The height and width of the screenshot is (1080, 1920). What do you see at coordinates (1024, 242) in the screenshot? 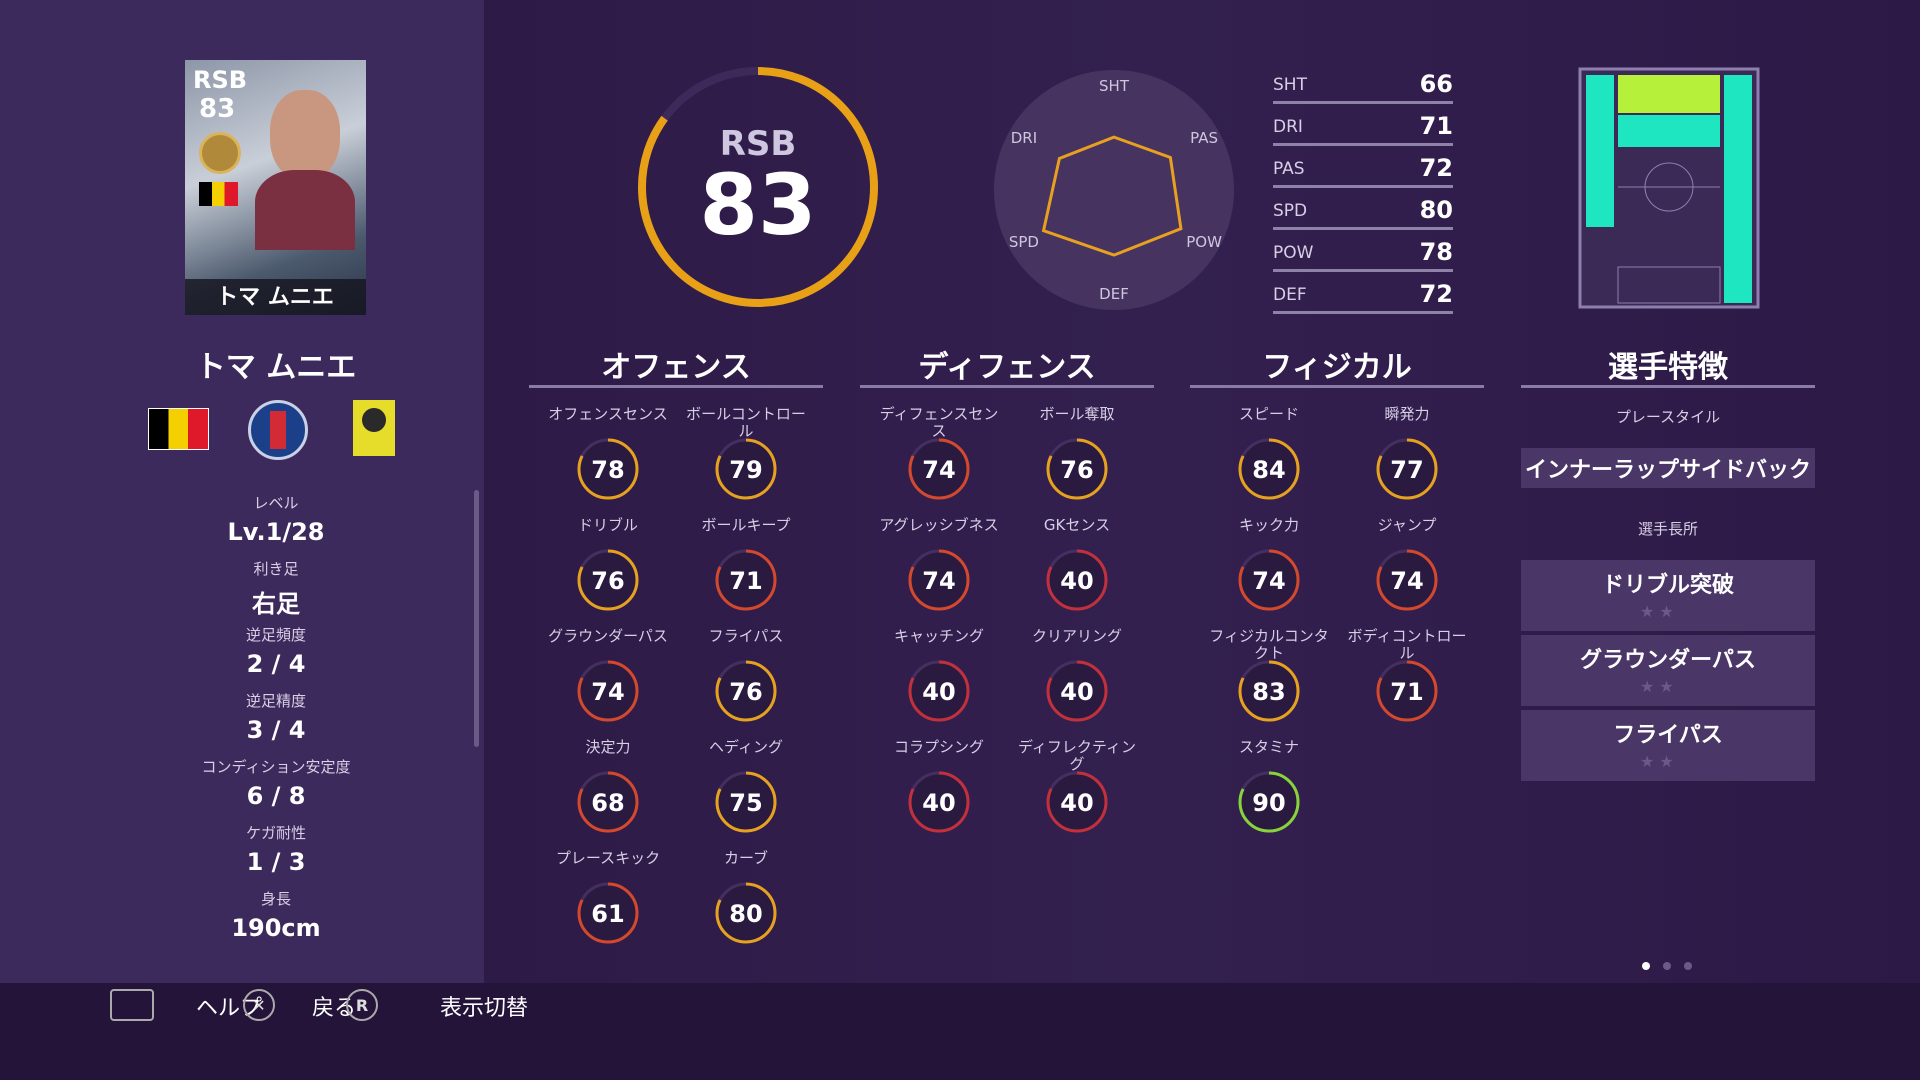
I see `radar-label: SPD` at bounding box center [1024, 242].